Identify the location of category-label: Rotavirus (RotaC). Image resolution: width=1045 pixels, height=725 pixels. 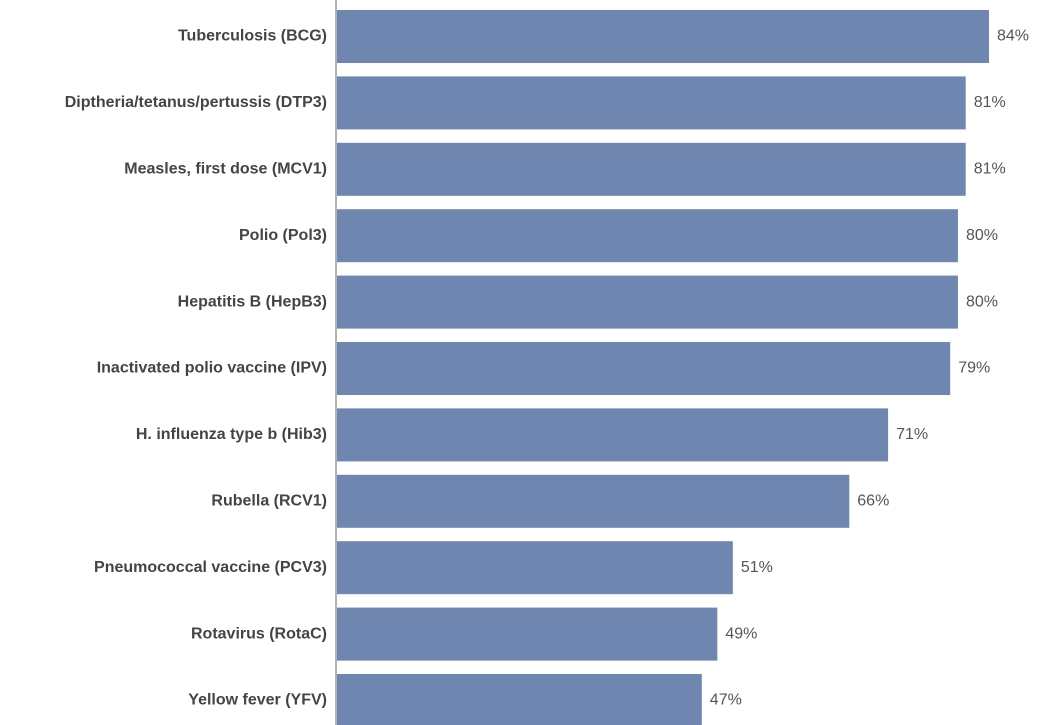
(259, 633).